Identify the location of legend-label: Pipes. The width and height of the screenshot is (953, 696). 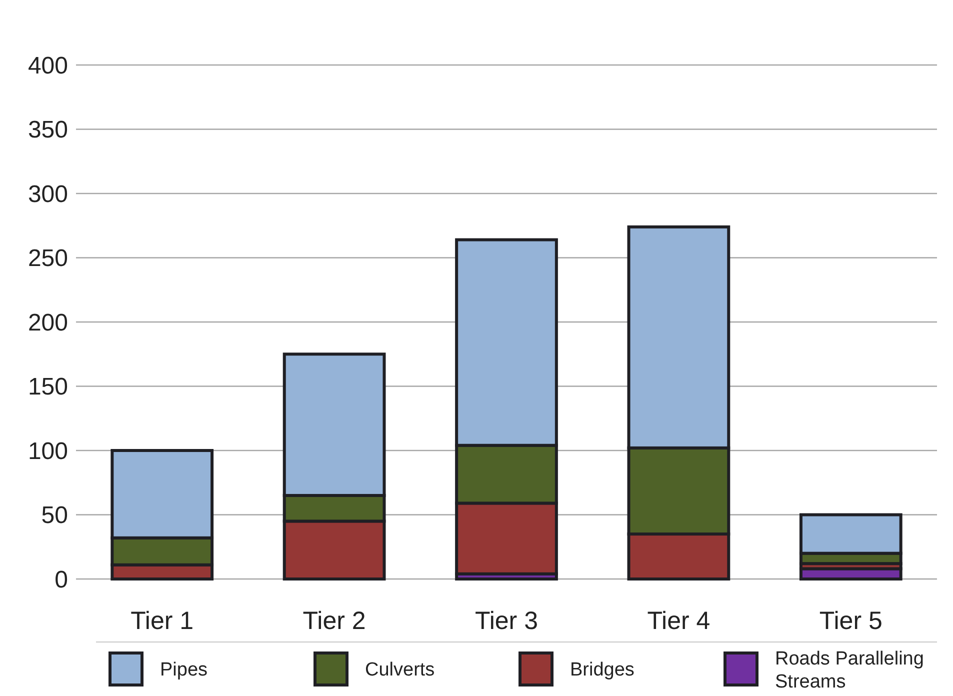
(184, 670).